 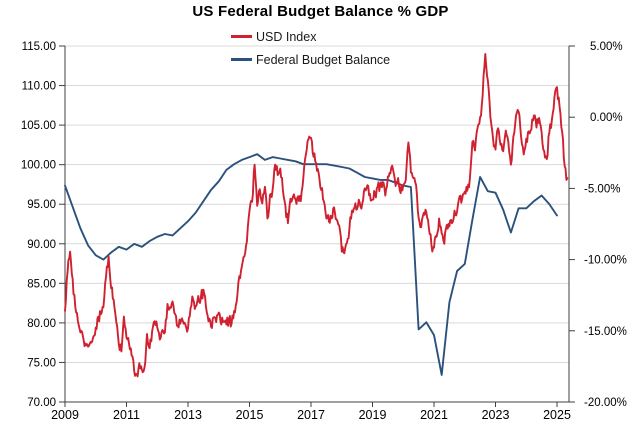 I want to click on left-axis-tick-label: 95.00, so click(x=41, y=205).